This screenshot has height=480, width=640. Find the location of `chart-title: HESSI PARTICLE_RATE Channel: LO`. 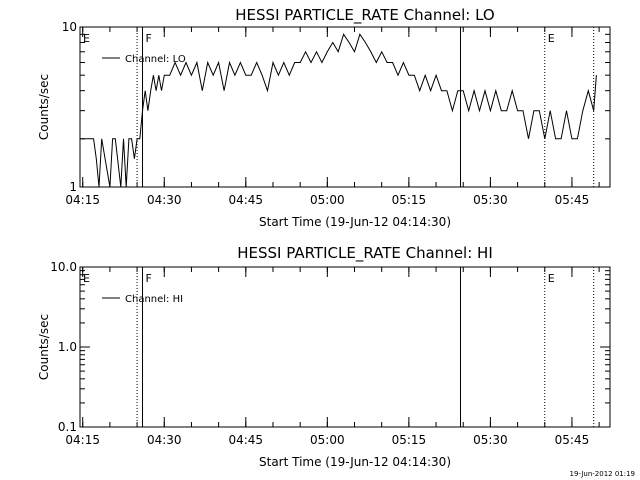

chart-title: HESSI PARTICLE_RATE Channel: LO is located at coordinates (364, 15).